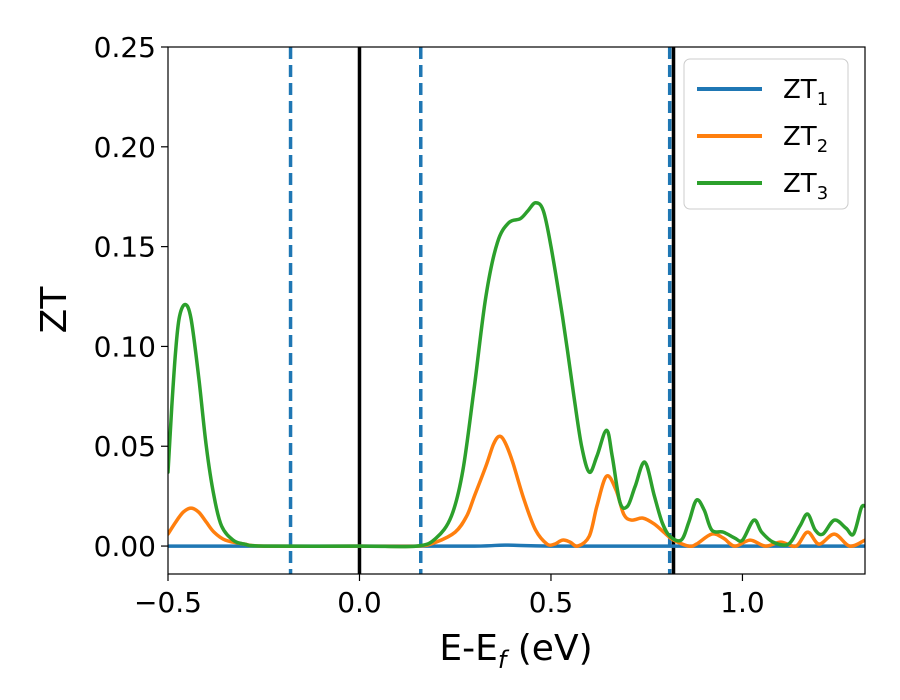 The image size is (900, 700). I want to click on x-tick-label: 1.0, so click(742, 602).